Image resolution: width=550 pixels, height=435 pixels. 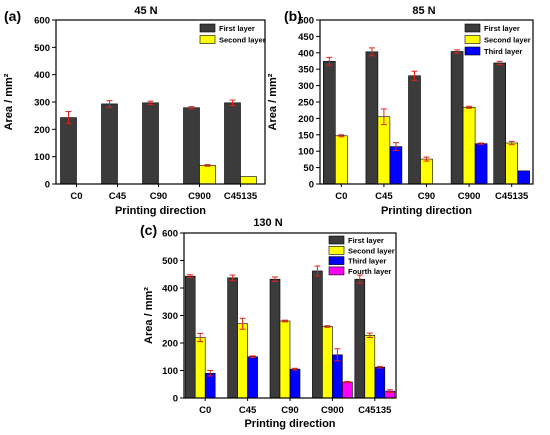 What do you see at coordinates (347, 390) in the screenshot?
I see `bar-fourth-layer-c900` at bounding box center [347, 390].